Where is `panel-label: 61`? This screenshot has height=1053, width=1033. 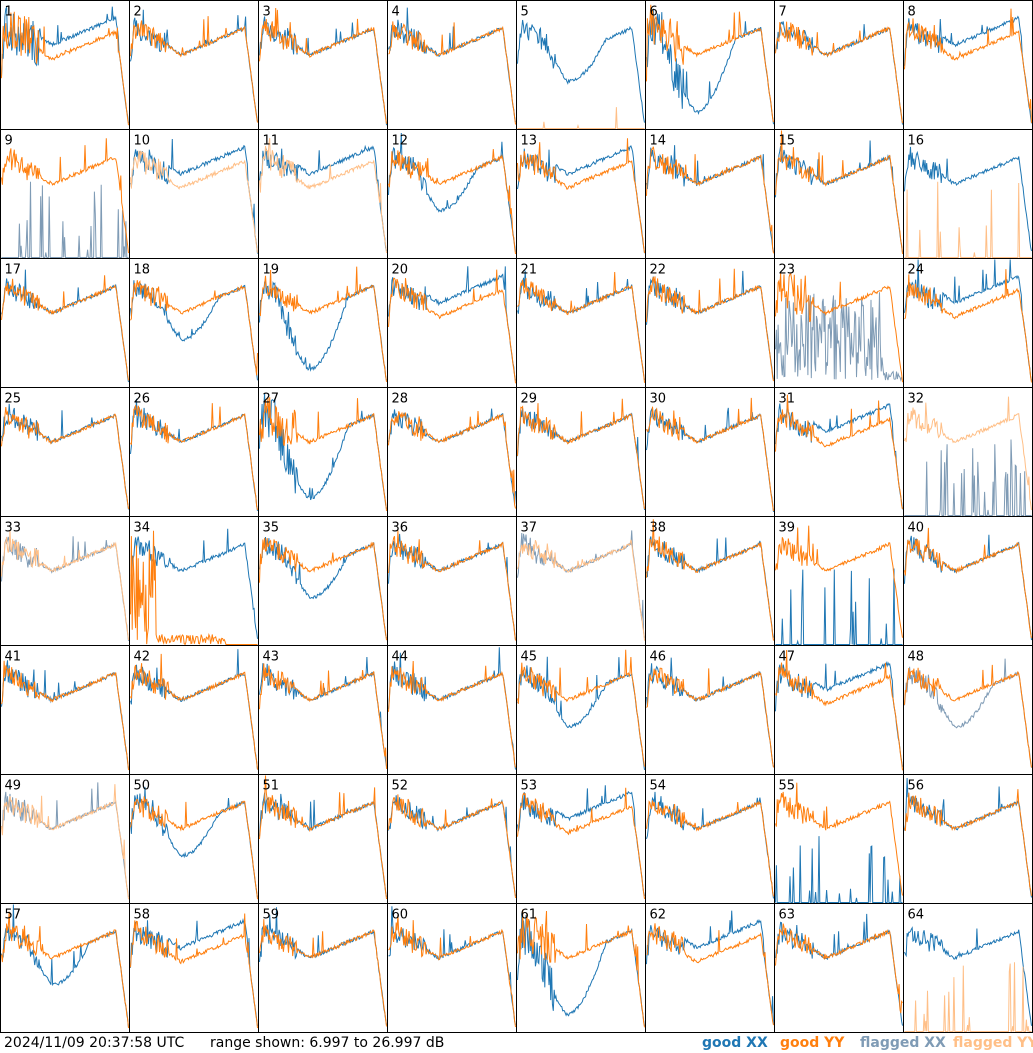 panel-label: 61 is located at coordinates (529, 915).